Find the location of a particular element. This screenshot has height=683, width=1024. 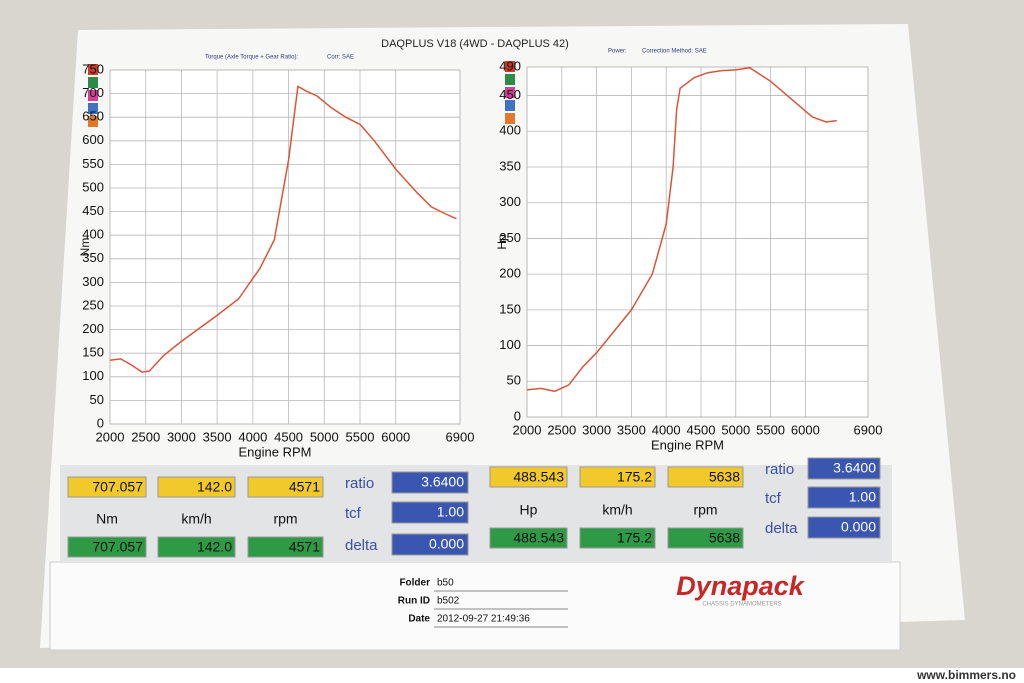

run-info-label: Folder is located at coordinates (414, 583).